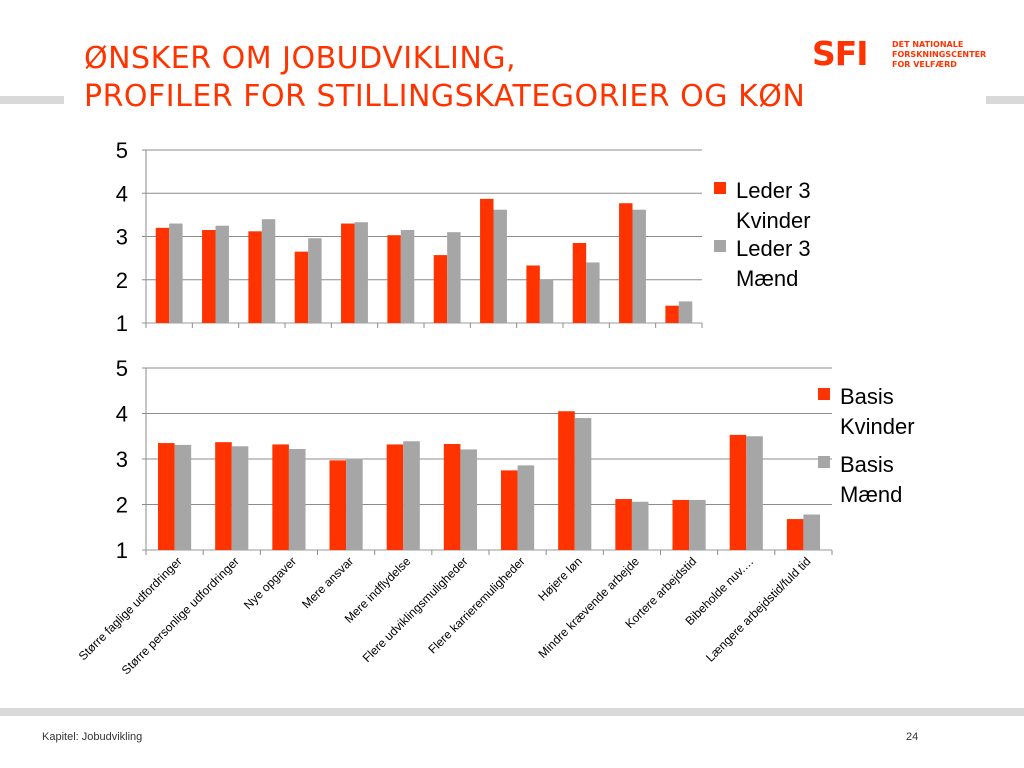 The image size is (1024, 768). Describe the element at coordinates (92, 737) in the screenshot. I see `footer-chapter: Kapitel: Jobudvikling` at that location.